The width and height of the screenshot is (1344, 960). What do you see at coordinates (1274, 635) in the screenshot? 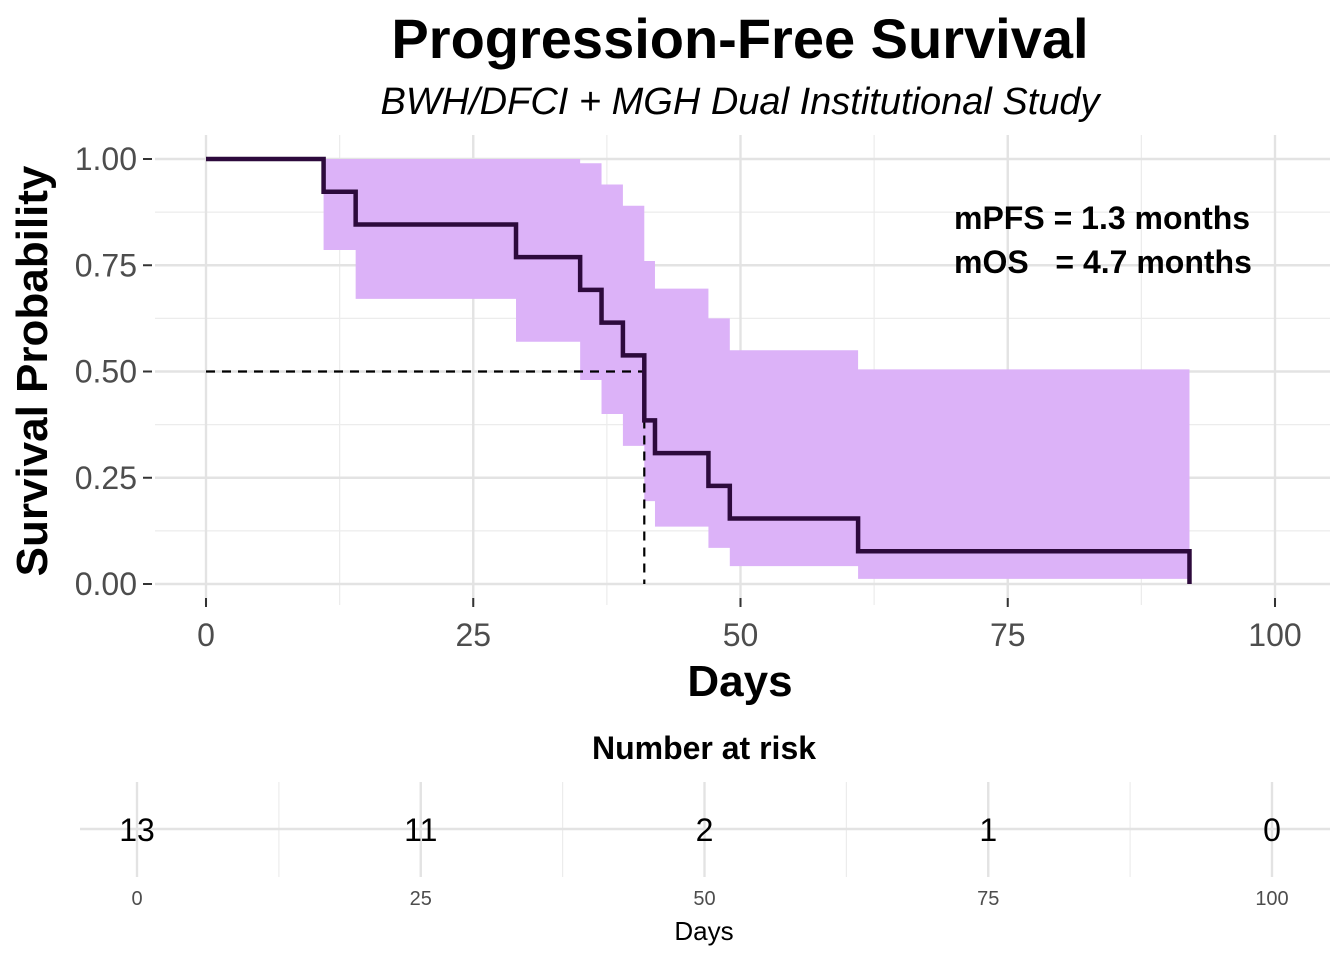
I see `x-tick-label: 100` at bounding box center [1274, 635].